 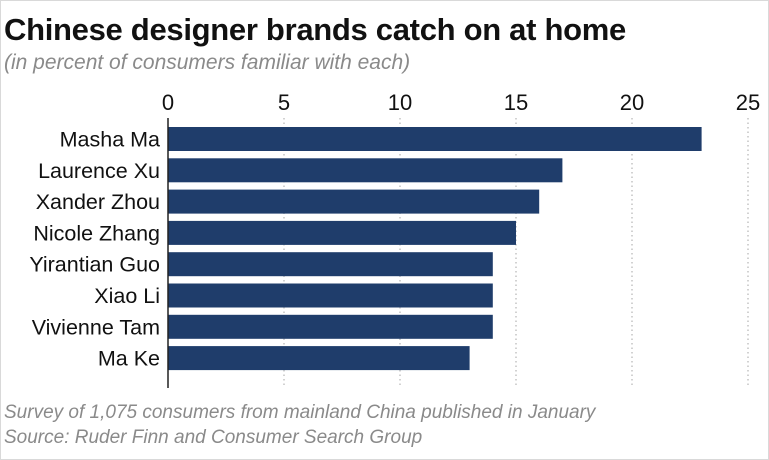 I want to click on x-tick-label-15: 15, so click(x=516, y=102).